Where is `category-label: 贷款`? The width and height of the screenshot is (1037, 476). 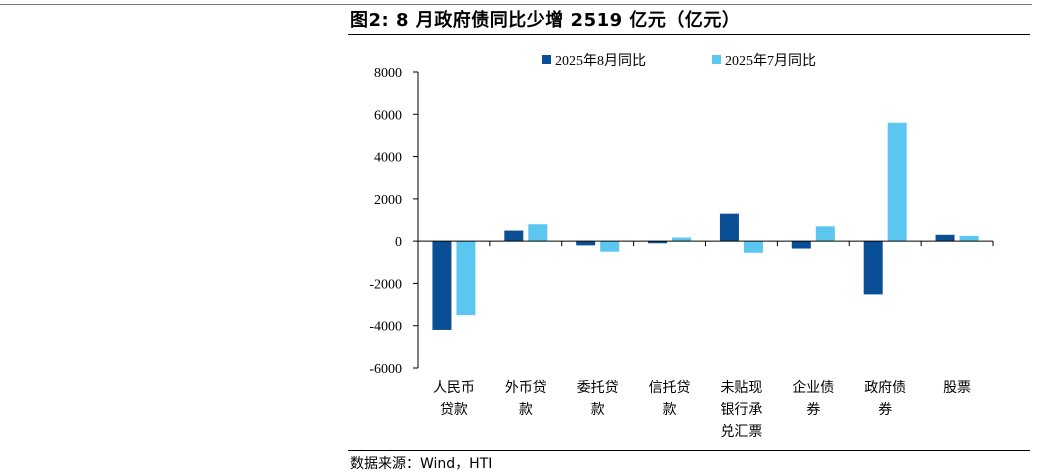 category-label: 贷款 is located at coordinates (454, 410).